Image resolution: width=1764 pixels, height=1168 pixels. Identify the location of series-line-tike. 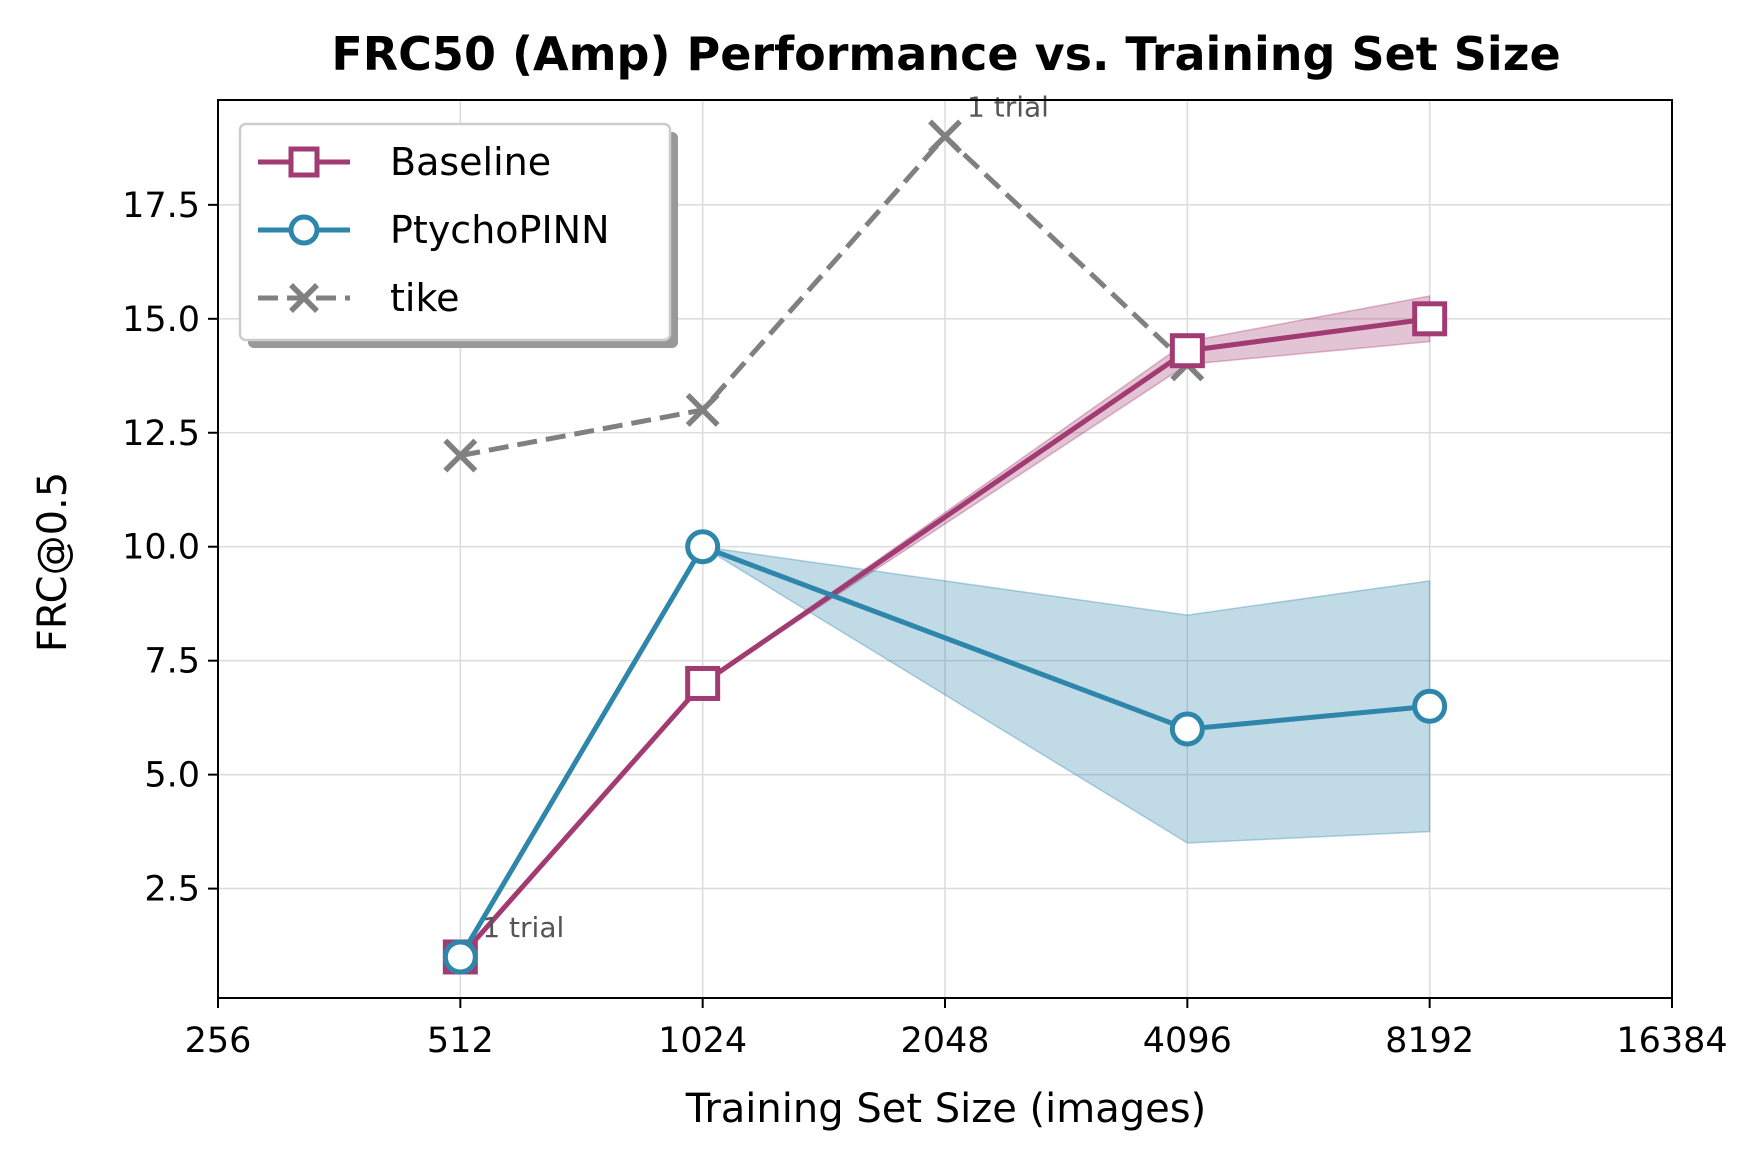
(824, 296).